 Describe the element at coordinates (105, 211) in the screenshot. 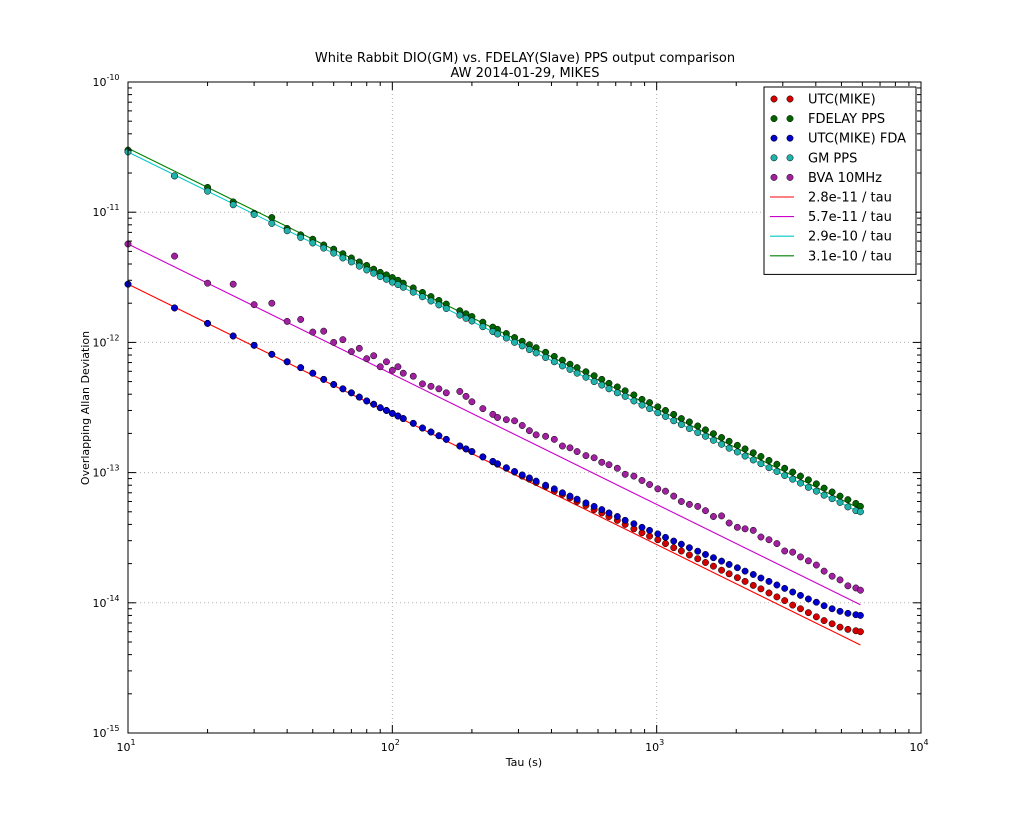

I see `y-tick-label: 10-11` at that location.